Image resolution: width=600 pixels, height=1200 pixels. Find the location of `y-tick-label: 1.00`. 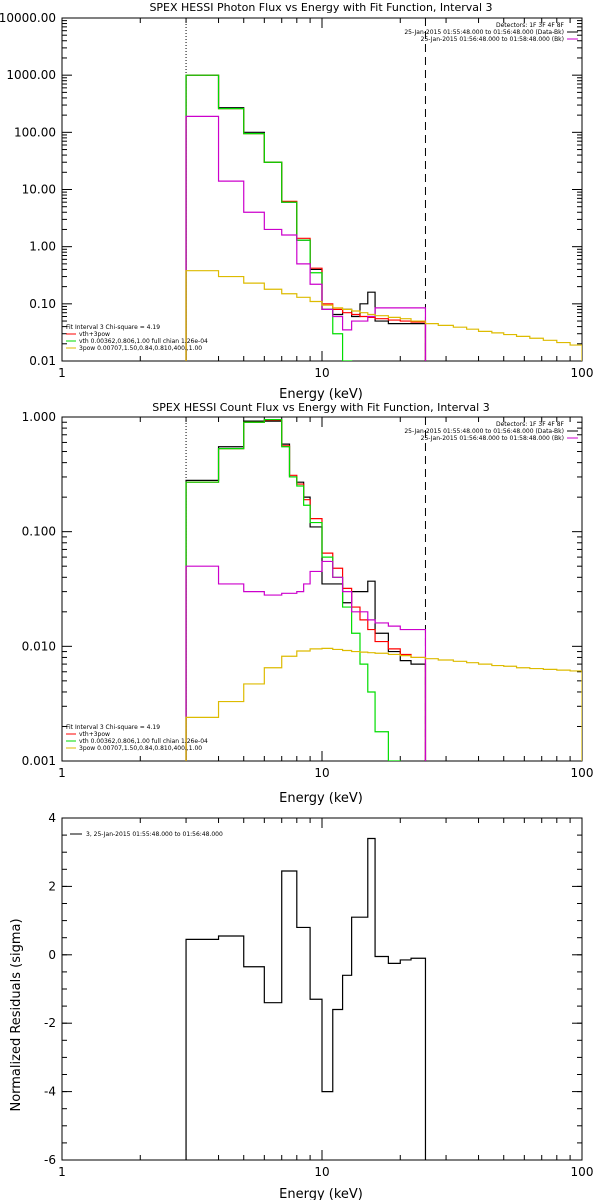

y-tick-label: 1.00 is located at coordinates (42, 247).